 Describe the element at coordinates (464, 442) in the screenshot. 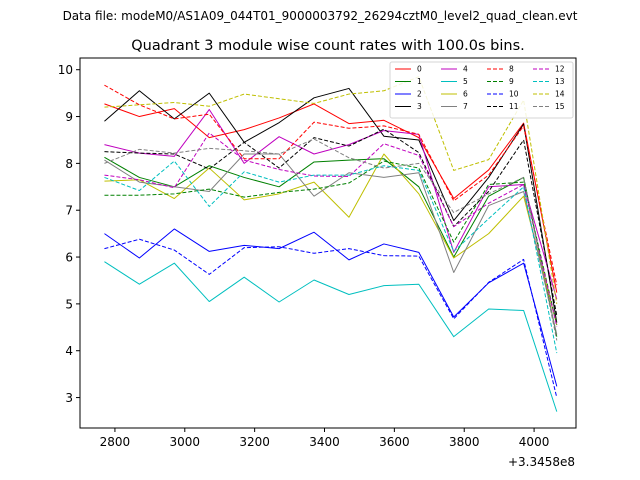

I see `x-tick-label: 3800` at that location.